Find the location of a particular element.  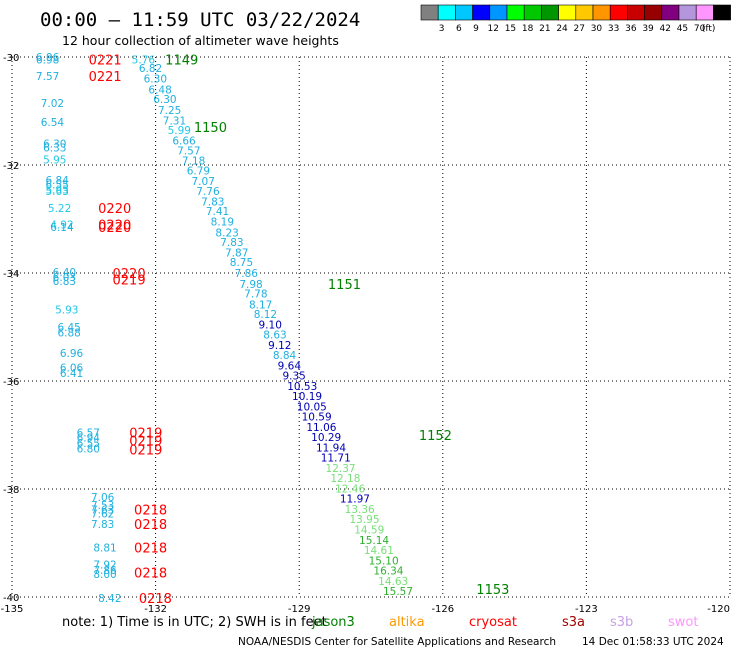

wave-height-value: 11.97 is located at coordinates (355, 500).